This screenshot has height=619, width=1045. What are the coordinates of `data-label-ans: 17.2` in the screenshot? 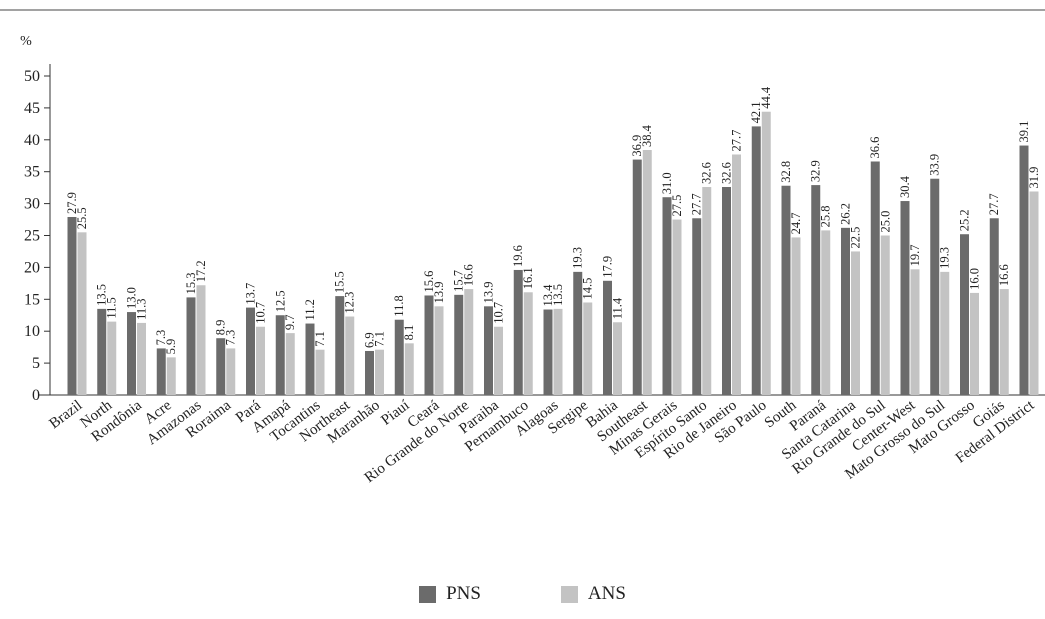 It's located at (201, 271).